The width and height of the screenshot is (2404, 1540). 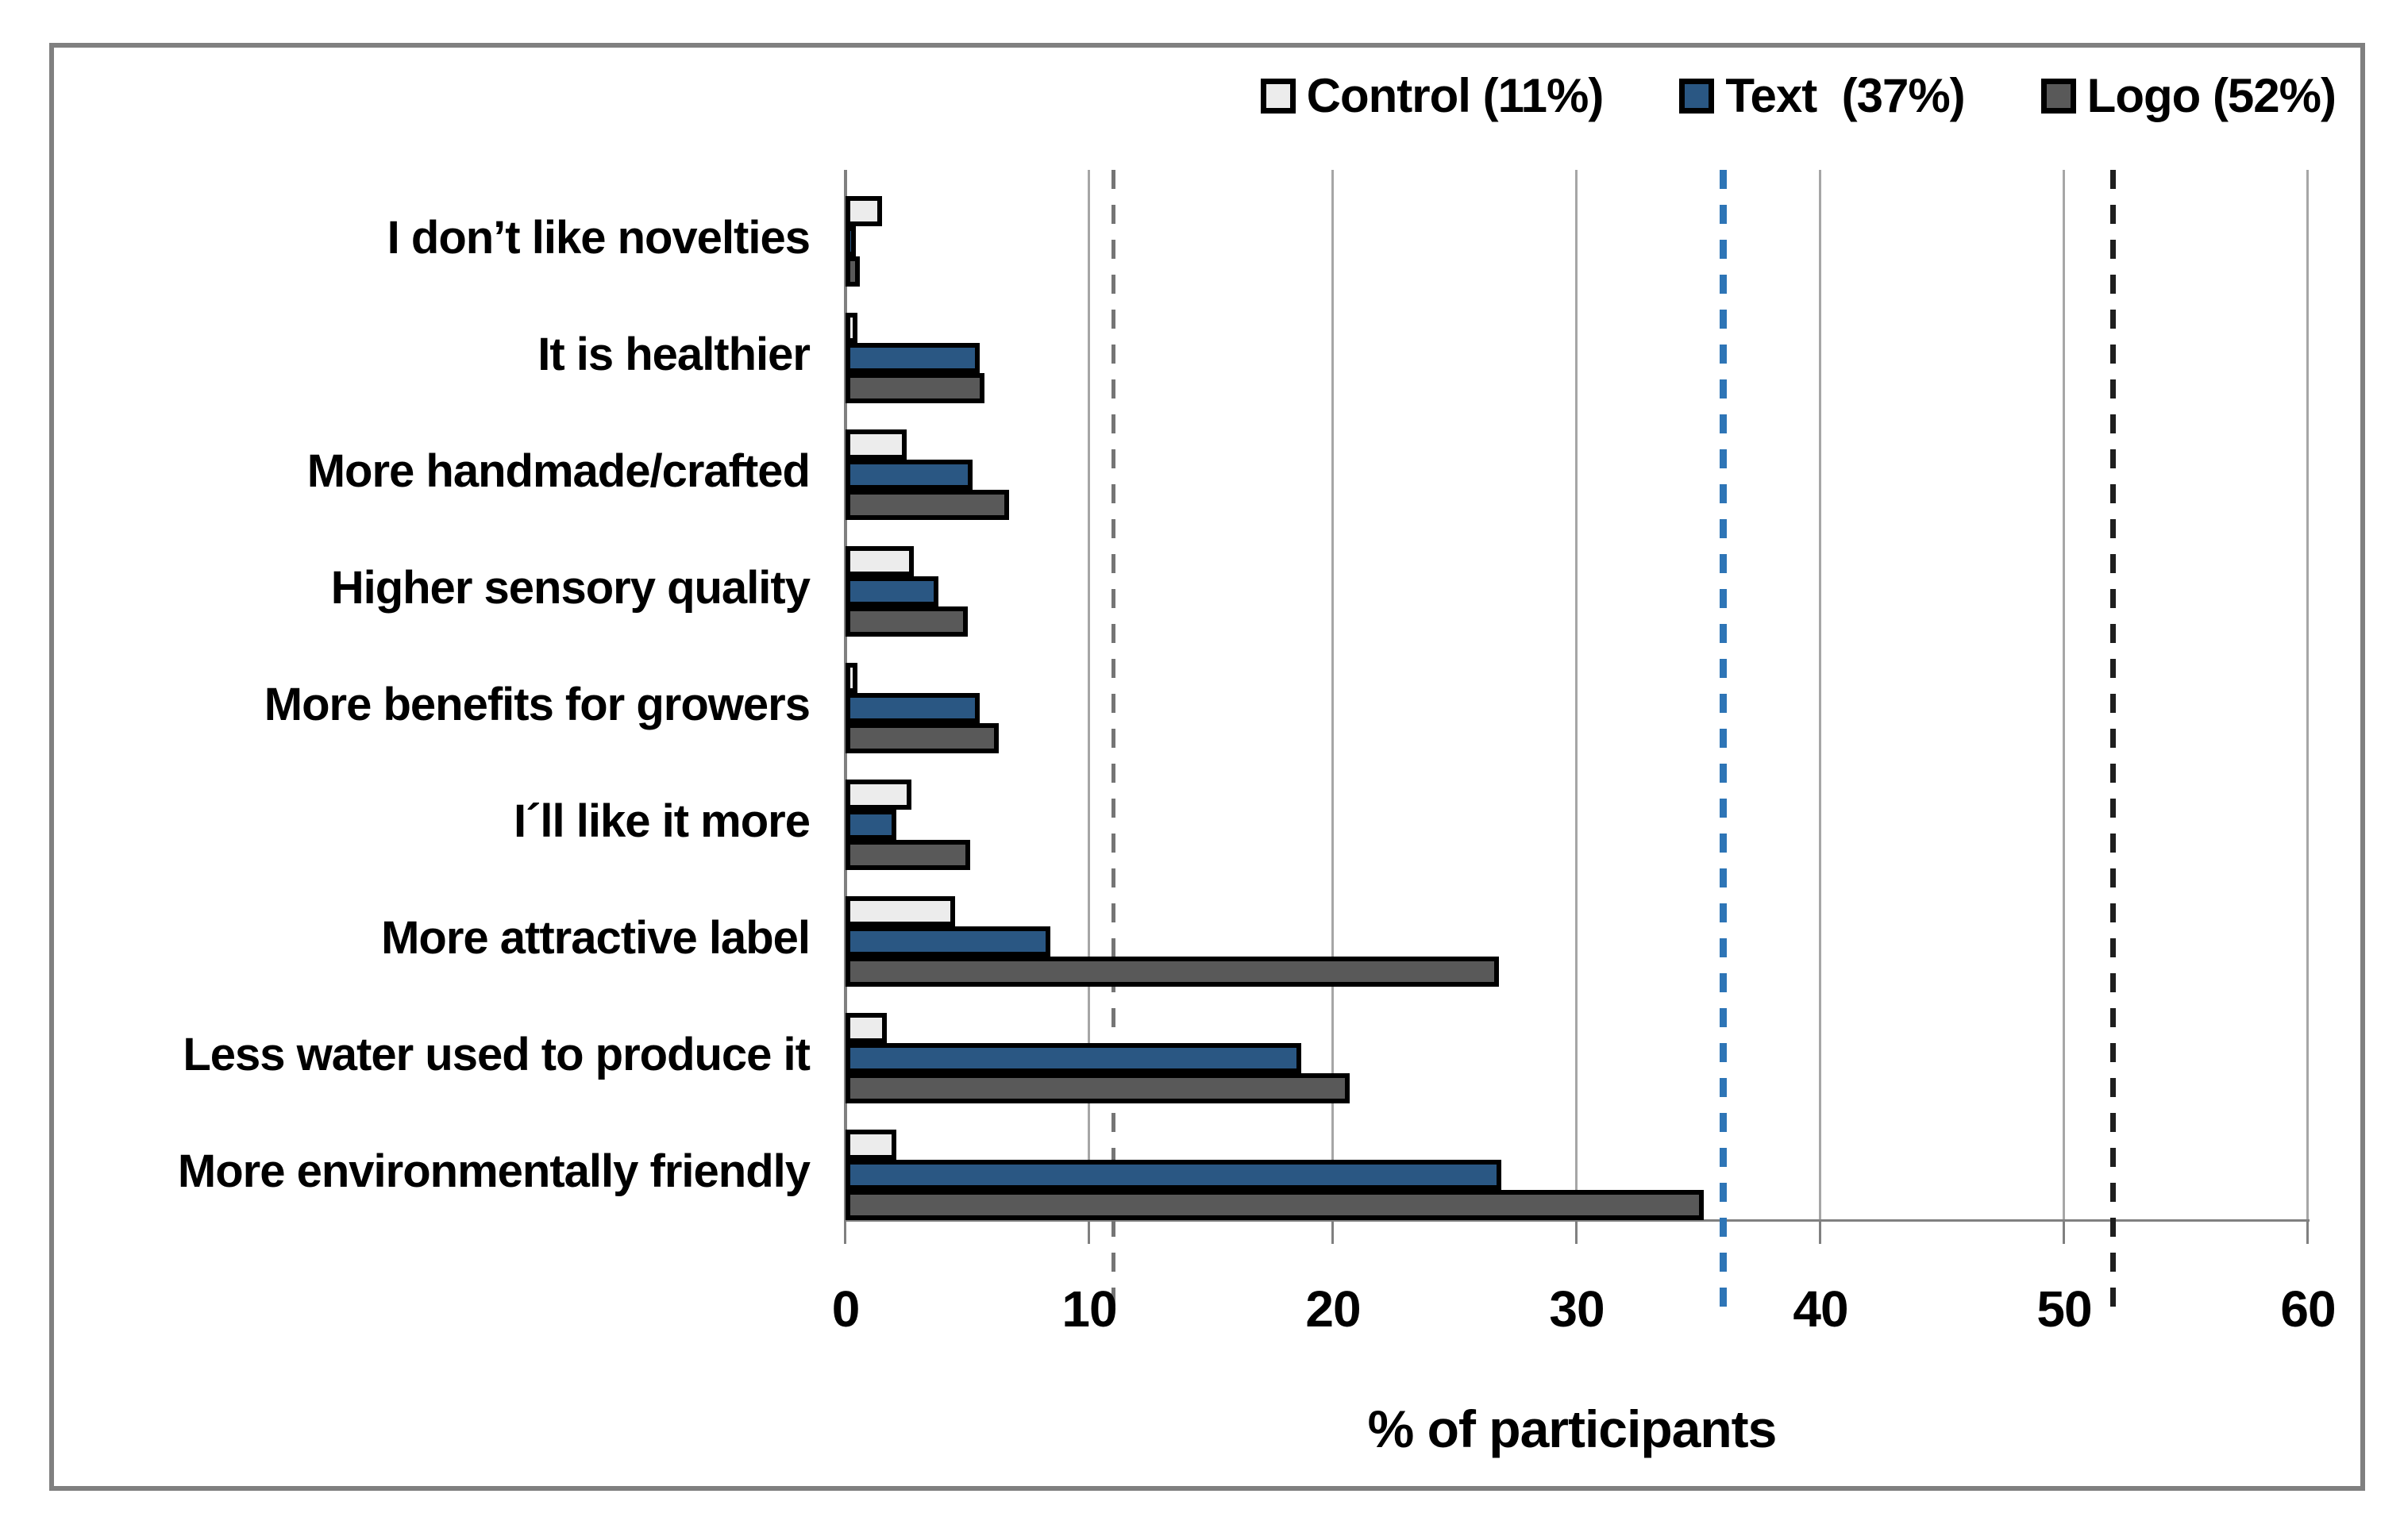 What do you see at coordinates (1333, 1309) in the screenshot?
I see `x-tick-label: 20` at bounding box center [1333, 1309].